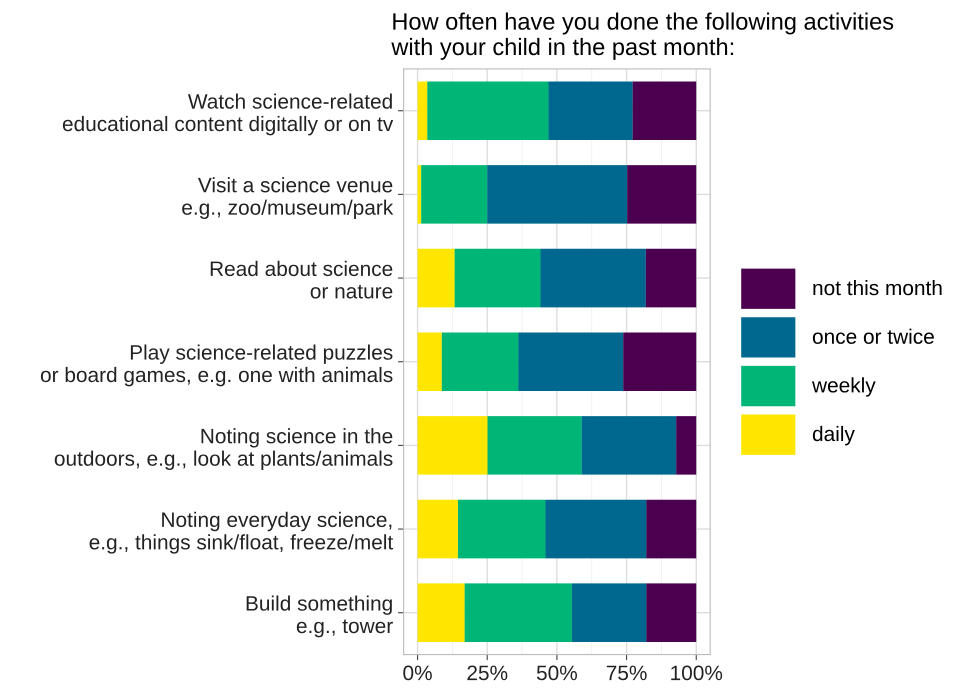  What do you see at coordinates (228, 114) in the screenshot?
I see `y-tick-label: Watch science-related educational content digitally or on tv` at bounding box center [228, 114].